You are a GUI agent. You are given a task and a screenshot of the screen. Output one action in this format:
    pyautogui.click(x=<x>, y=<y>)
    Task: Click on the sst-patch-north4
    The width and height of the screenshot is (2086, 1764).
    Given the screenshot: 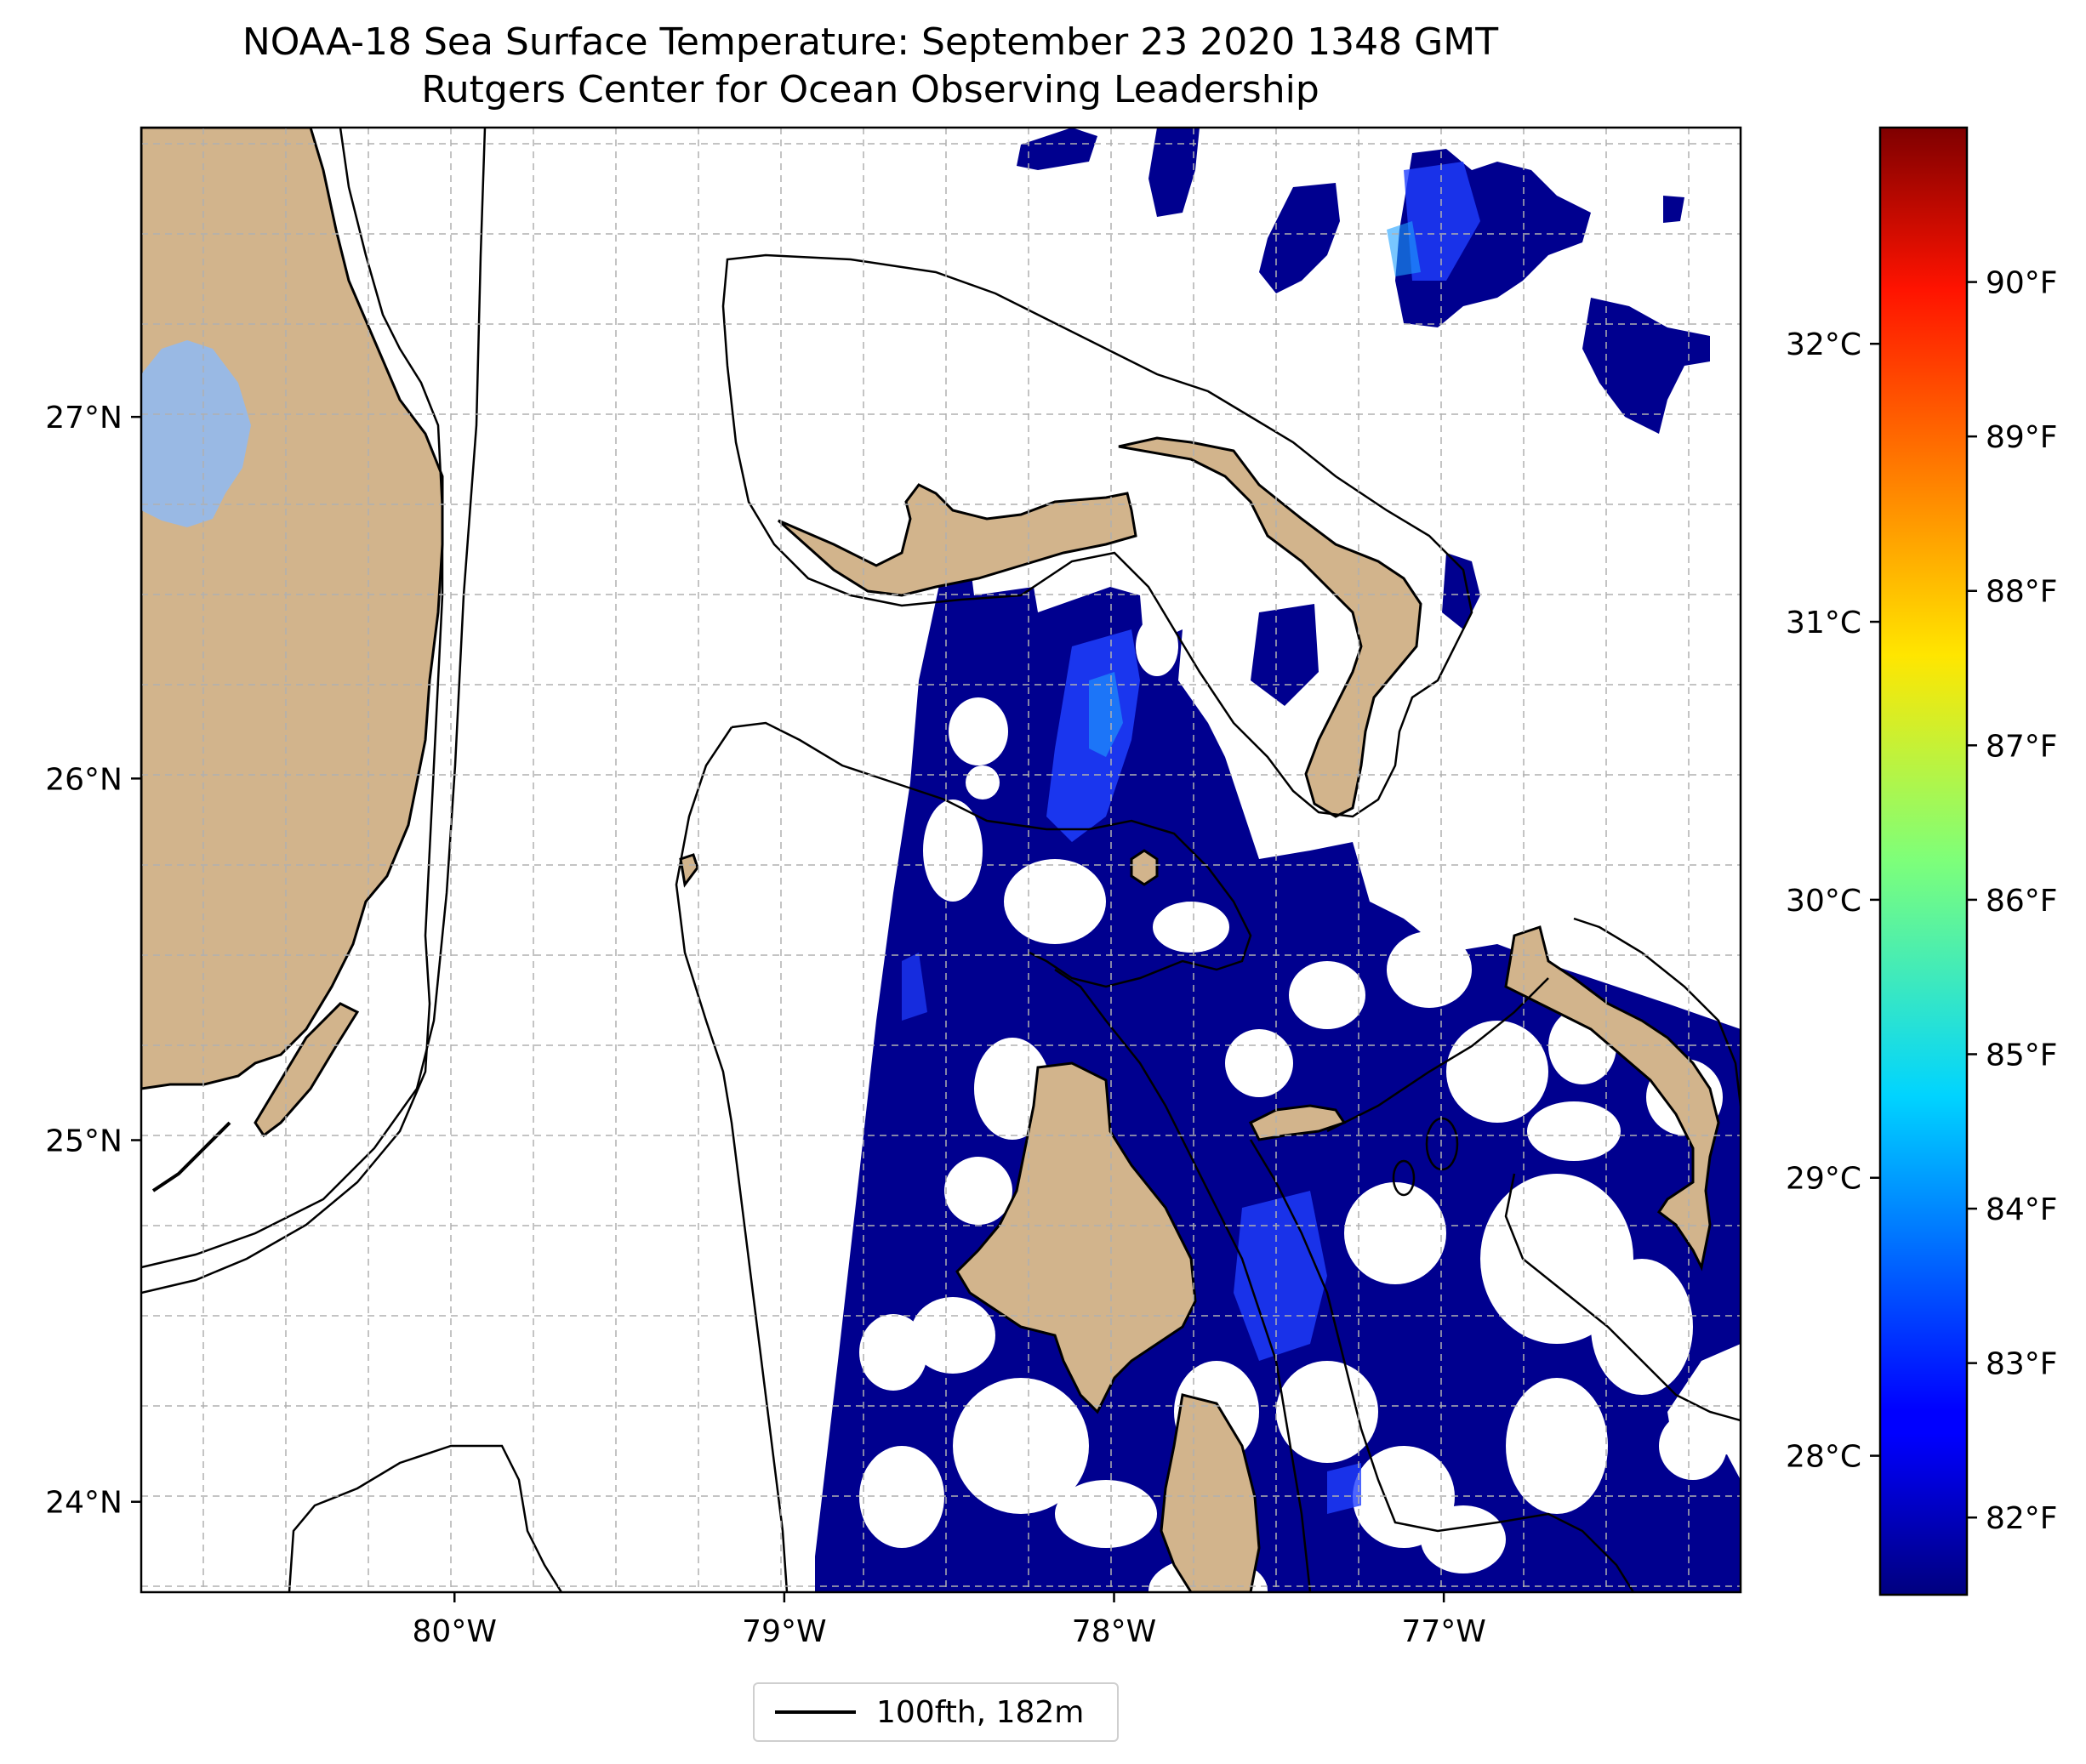 What is the action you would take?
    pyautogui.click(x=1174, y=172)
    